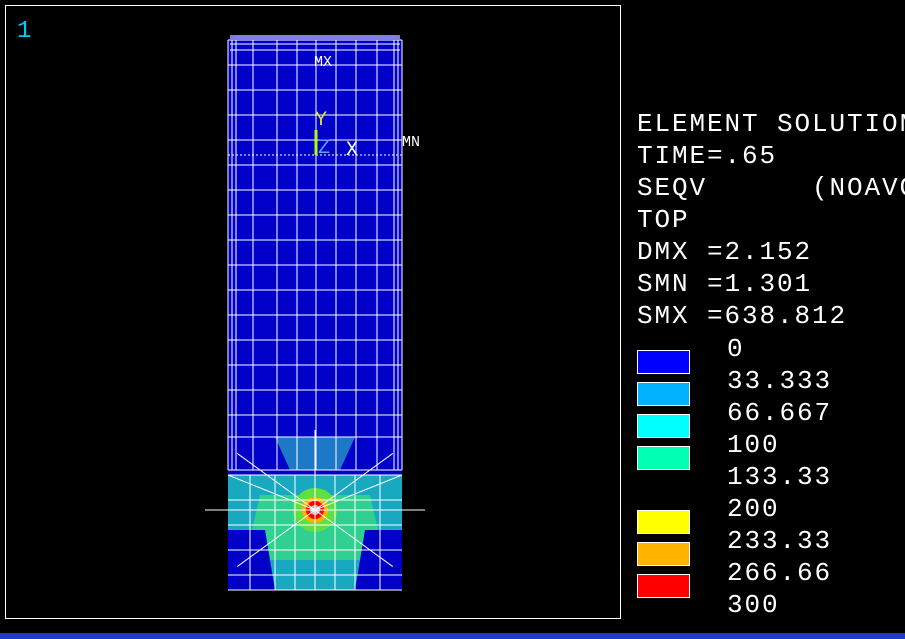 The height and width of the screenshot is (639, 905). I want to click on legend-label: 233.33, so click(778, 541).